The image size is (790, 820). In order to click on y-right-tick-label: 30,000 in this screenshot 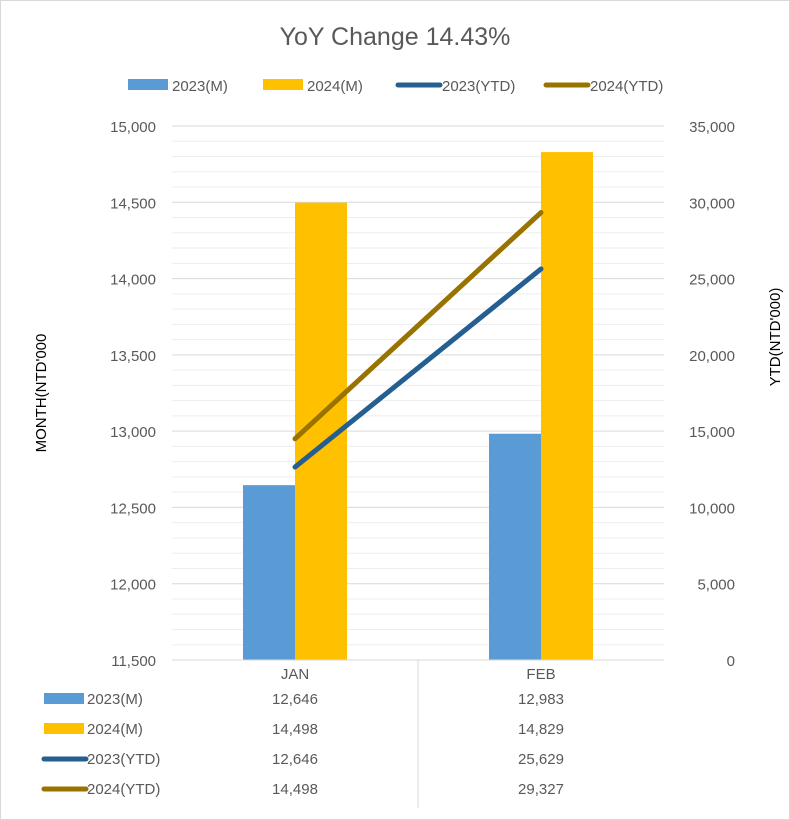, I will do `click(712, 203)`.